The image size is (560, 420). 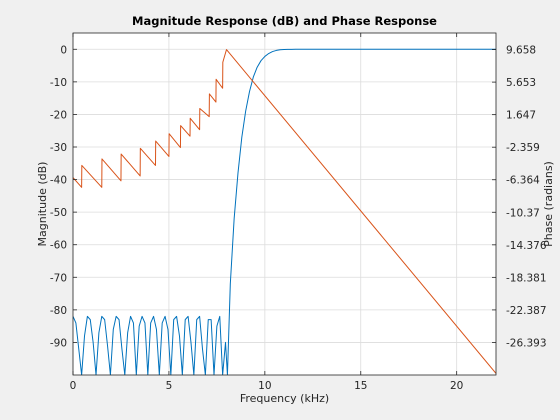 What do you see at coordinates (58, 311) in the screenshot?
I see `y-tick-label-left: -80` at bounding box center [58, 311].